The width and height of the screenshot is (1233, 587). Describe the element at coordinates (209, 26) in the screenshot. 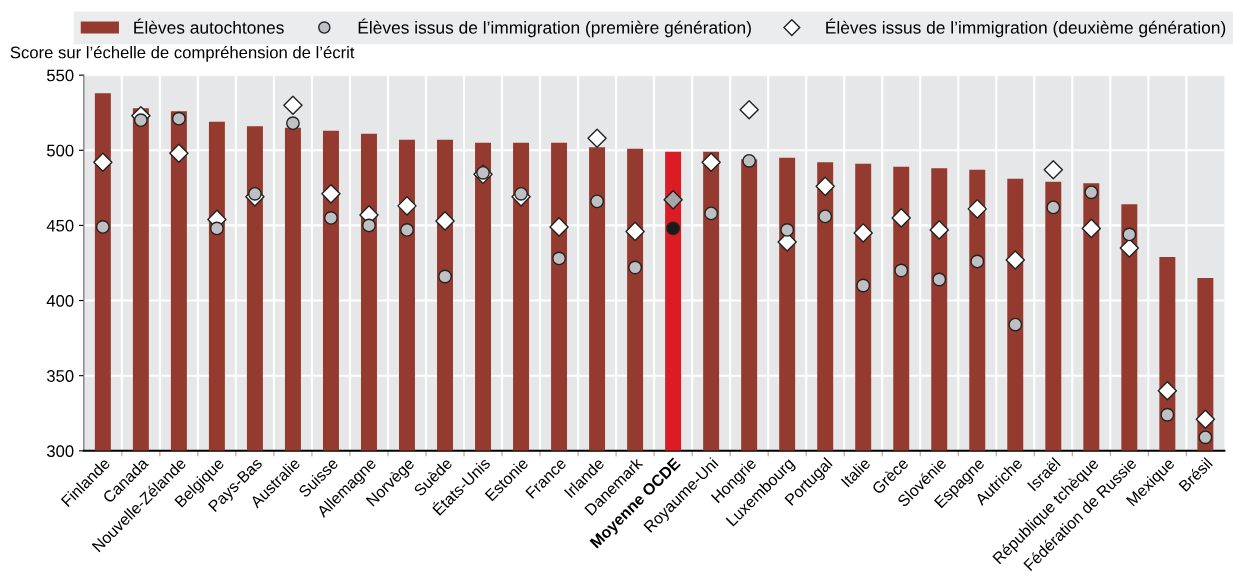

I see `legend-label: Élèves autochtones` at that location.